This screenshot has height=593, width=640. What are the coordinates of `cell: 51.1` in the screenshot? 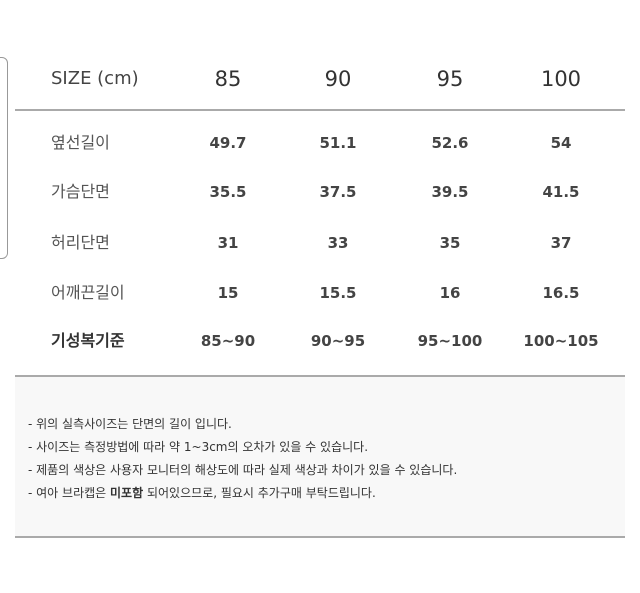 It's located at (338, 143).